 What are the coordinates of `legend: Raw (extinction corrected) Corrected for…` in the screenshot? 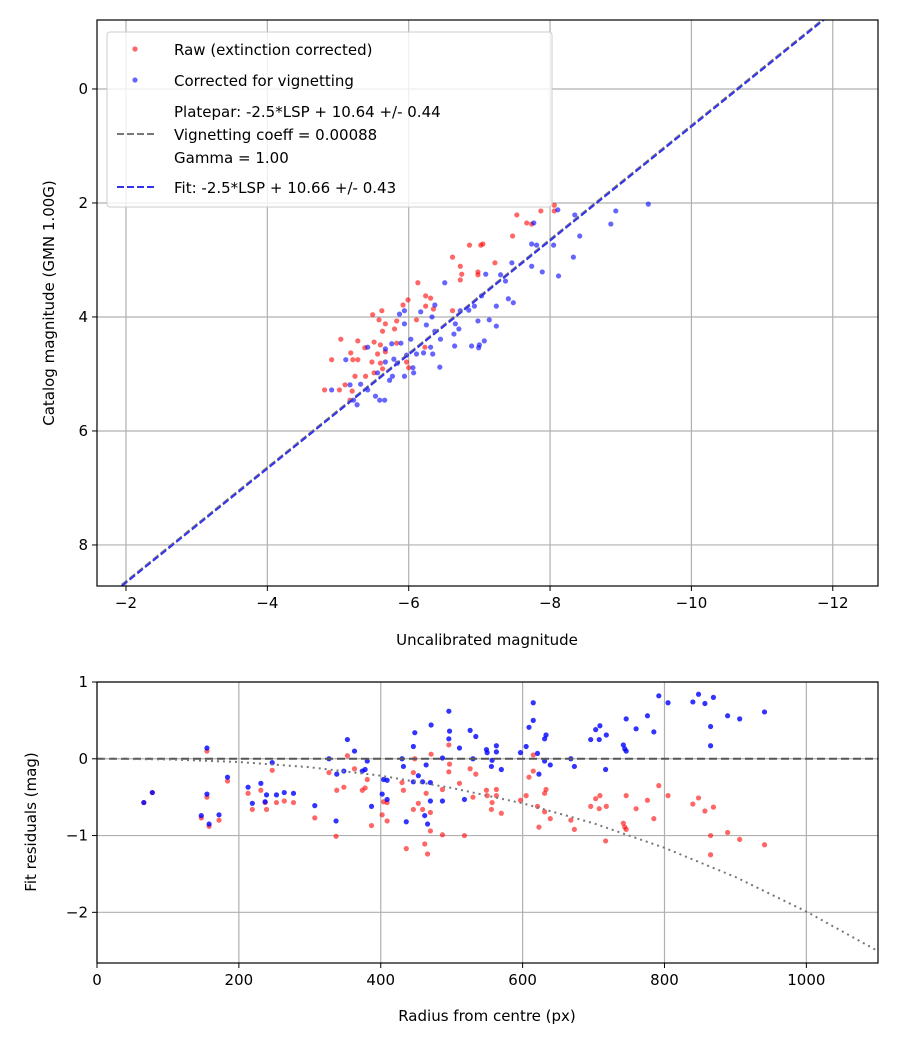 It's located at (329, 119).